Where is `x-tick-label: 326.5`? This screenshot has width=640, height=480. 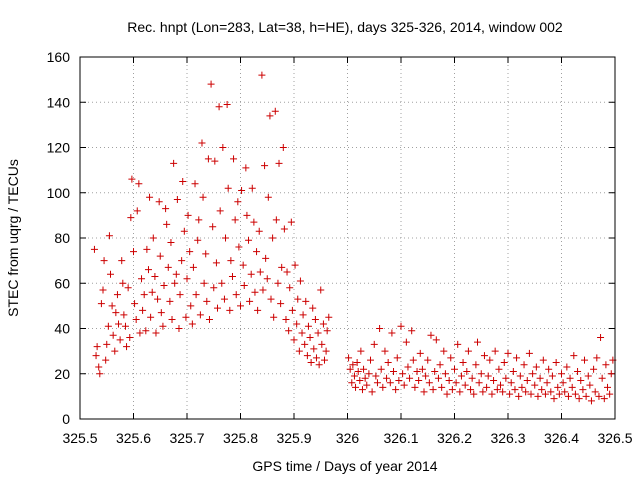
x-tick-label: 326.5 is located at coordinates (614, 438).